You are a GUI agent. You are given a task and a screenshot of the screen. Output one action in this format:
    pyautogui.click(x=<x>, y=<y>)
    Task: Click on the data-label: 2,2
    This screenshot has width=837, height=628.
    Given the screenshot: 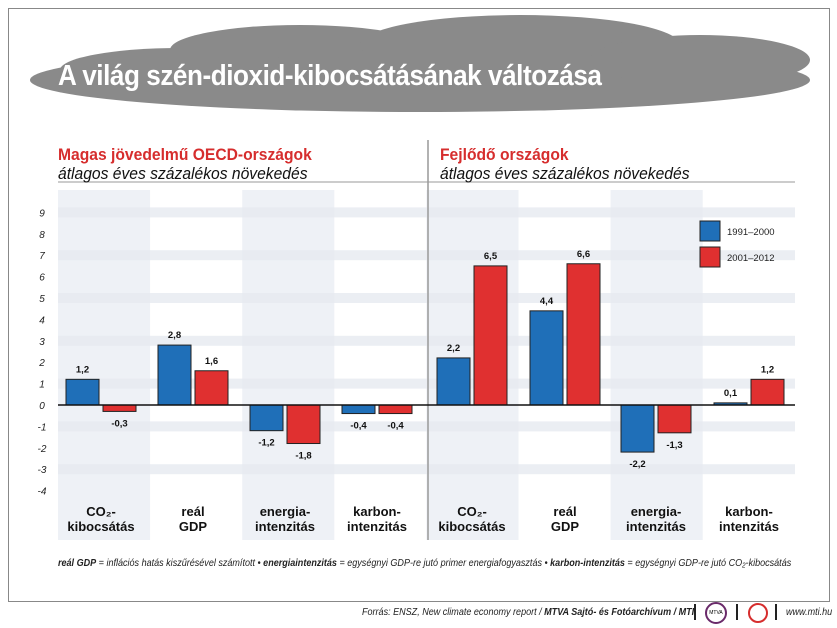 What is the action you would take?
    pyautogui.click(x=453, y=348)
    